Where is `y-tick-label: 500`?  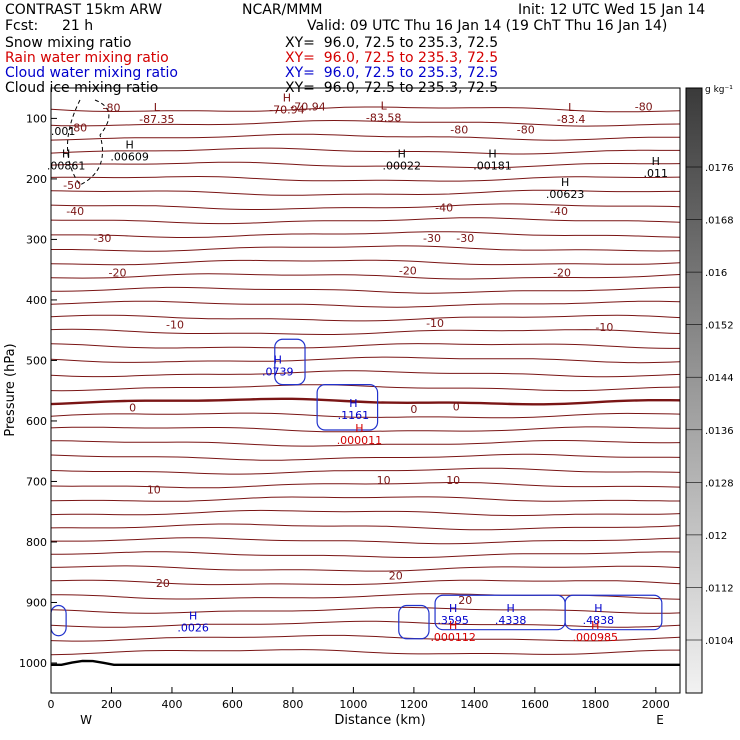 y-tick-label: 500 is located at coordinates (36, 360).